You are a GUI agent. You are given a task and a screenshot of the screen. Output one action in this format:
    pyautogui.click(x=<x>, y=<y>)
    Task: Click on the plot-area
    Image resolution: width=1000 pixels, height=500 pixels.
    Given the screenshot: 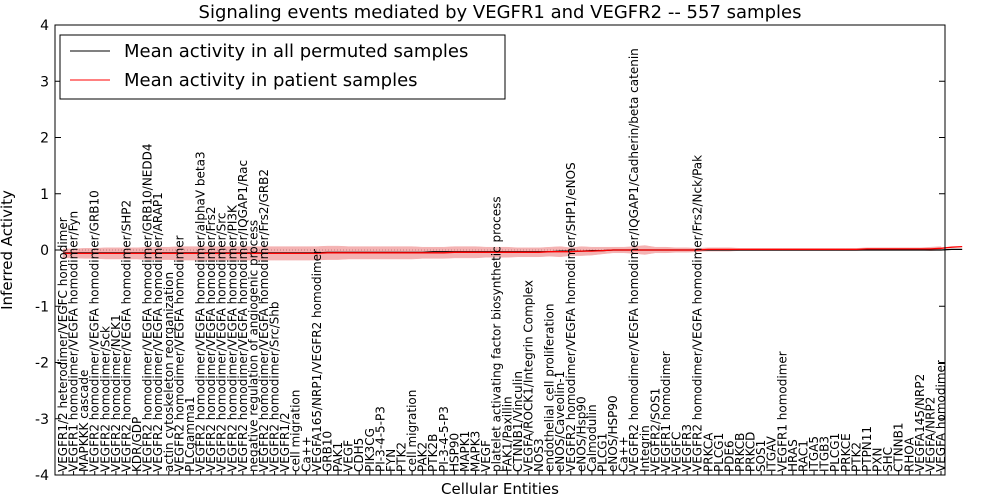 What is the action you would take?
    pyautogui.click(x=509, y=253)
    